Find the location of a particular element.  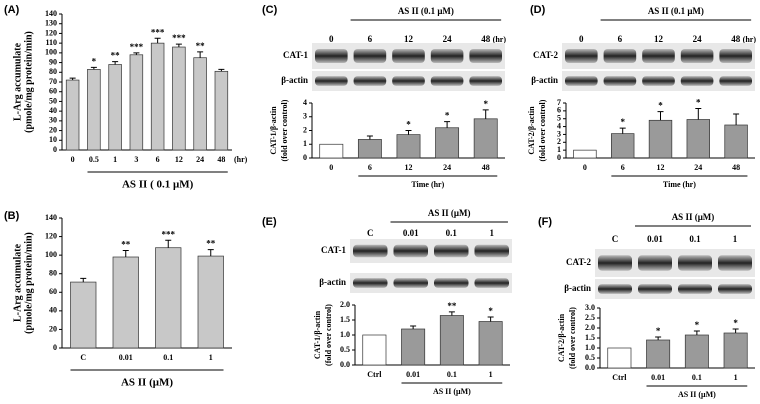

x-tick-label: 0.01 is located at coordinates (413, 374).